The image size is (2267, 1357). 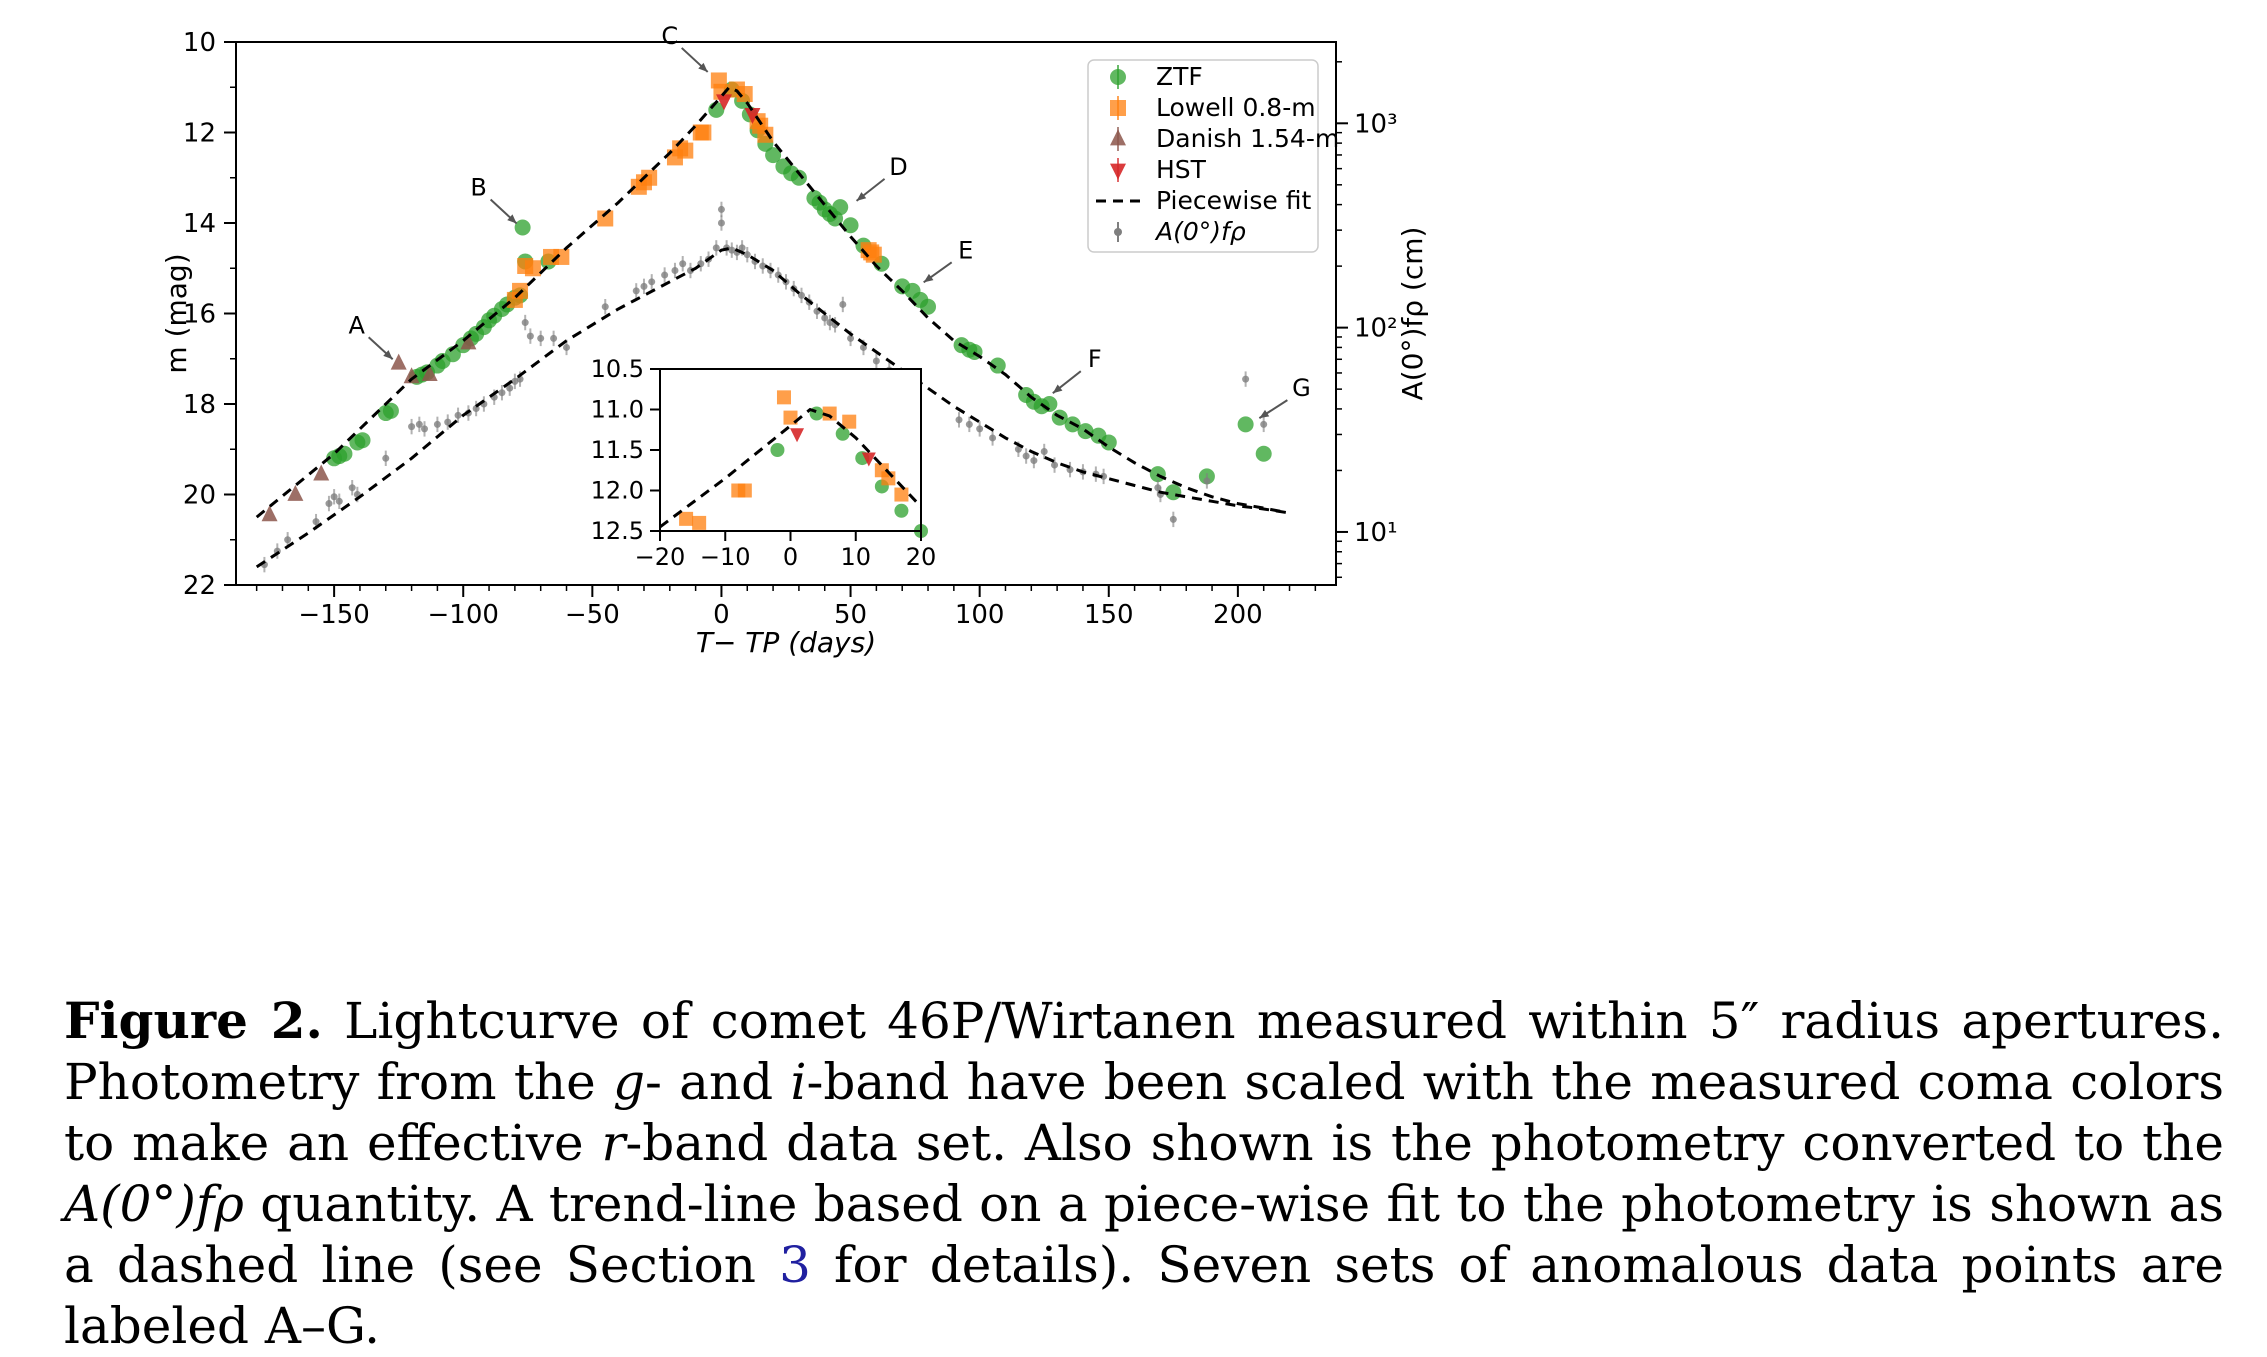 What do you see at coordinates (965, 250) in the screenshot?
I see `annotation-label: E` at bounding box center [965, 250].